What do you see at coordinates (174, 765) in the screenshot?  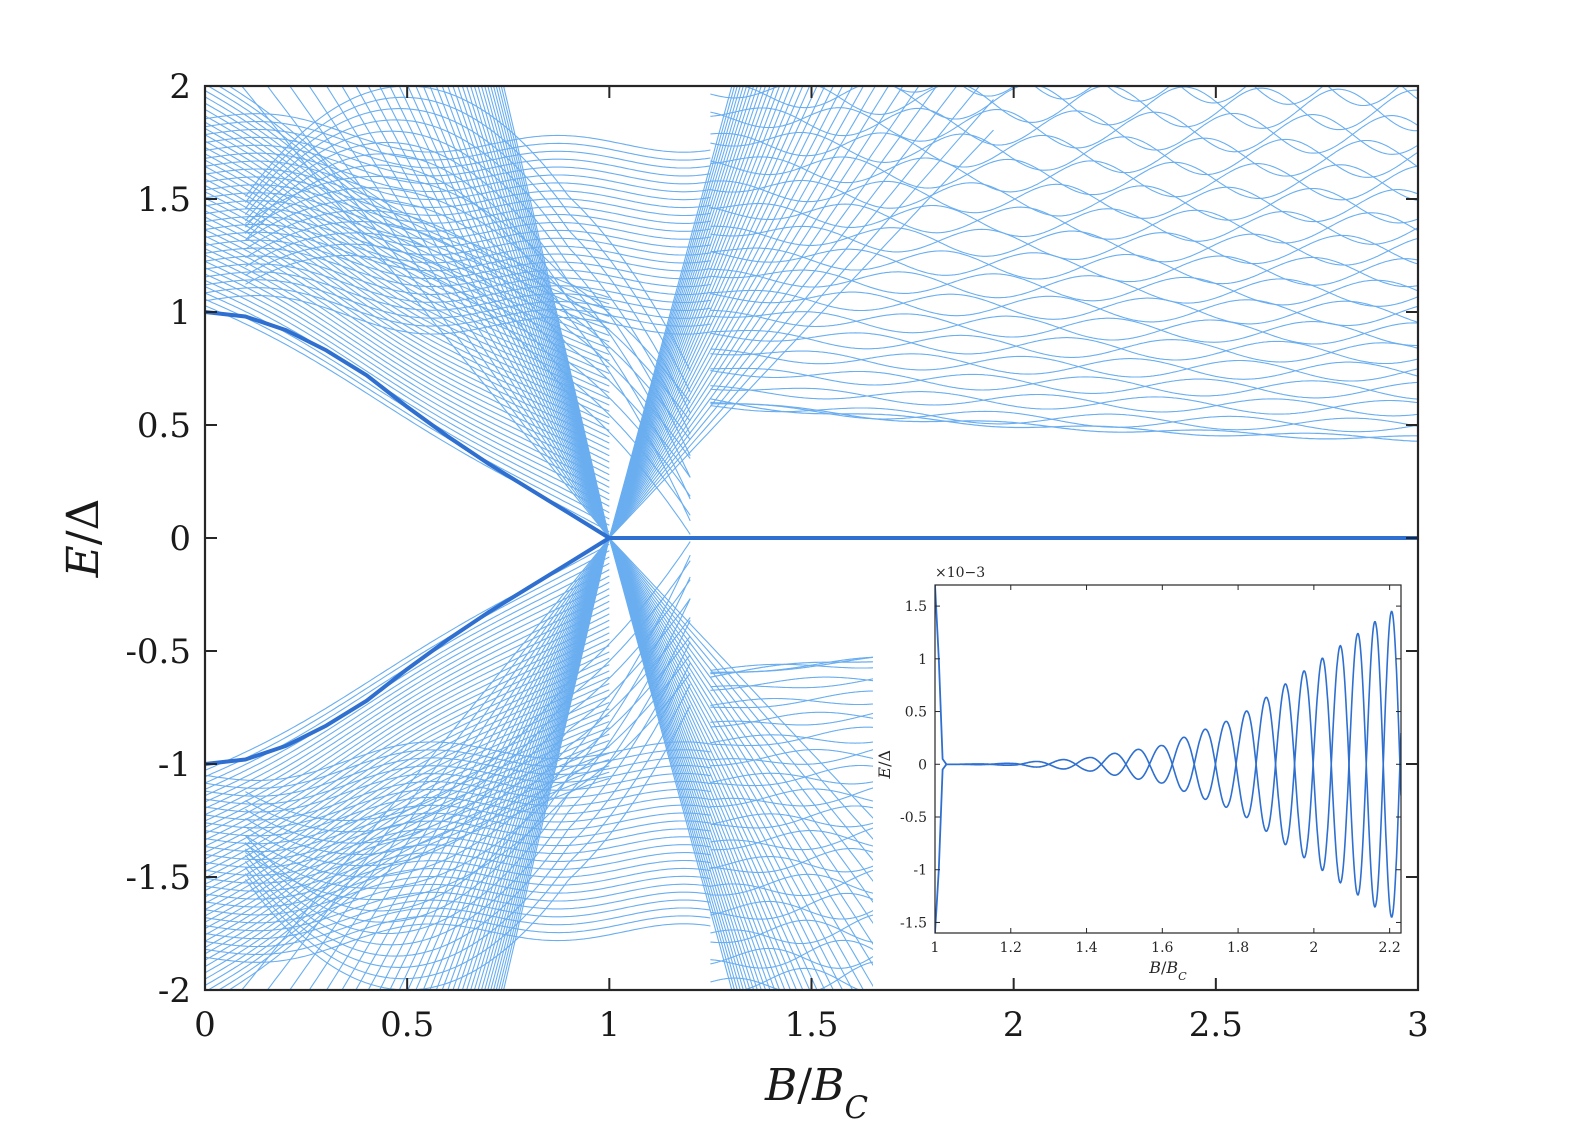 I see `y-tick-label: -1` at bounding box center [174, 765].